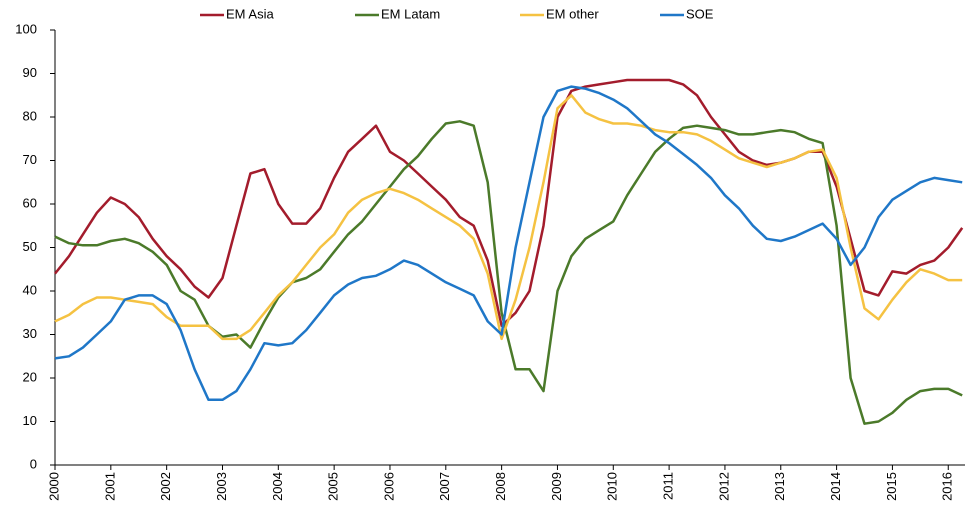 The height and width of the screenshot is (508, 966). Describe the element at coordinates (723, 486) in the screenshot. I see `x-tick-label: 2012` at that location.